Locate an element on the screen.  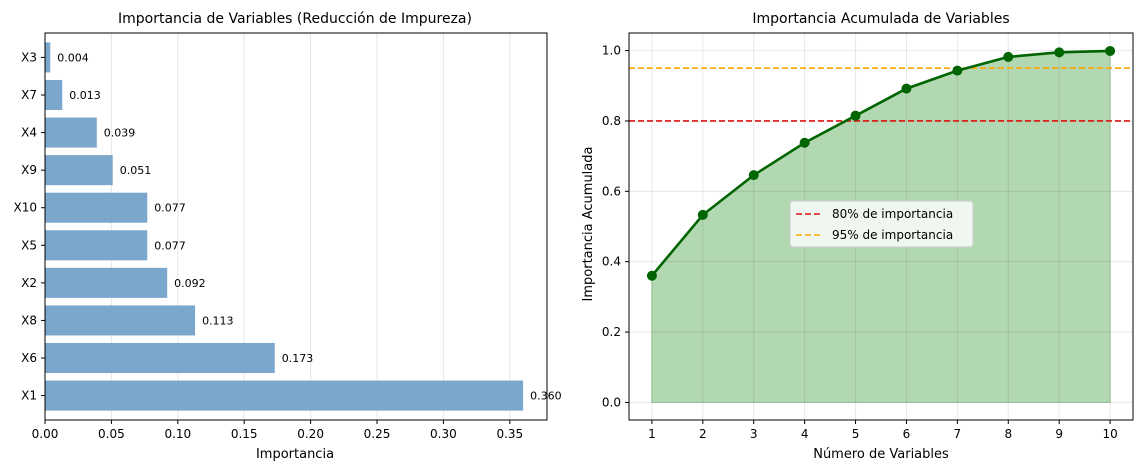
y-tick-label: X1 is located at coordinates (29, 396).